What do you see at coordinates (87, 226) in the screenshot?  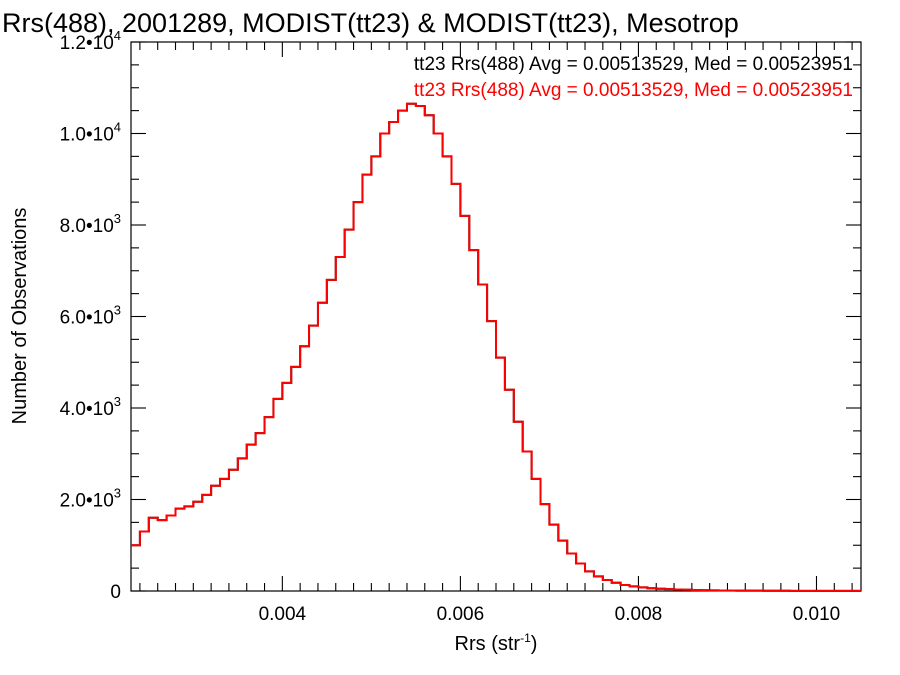 I see `y-tick-mantissa: 8.0•10` at bounding box center [87, 226].